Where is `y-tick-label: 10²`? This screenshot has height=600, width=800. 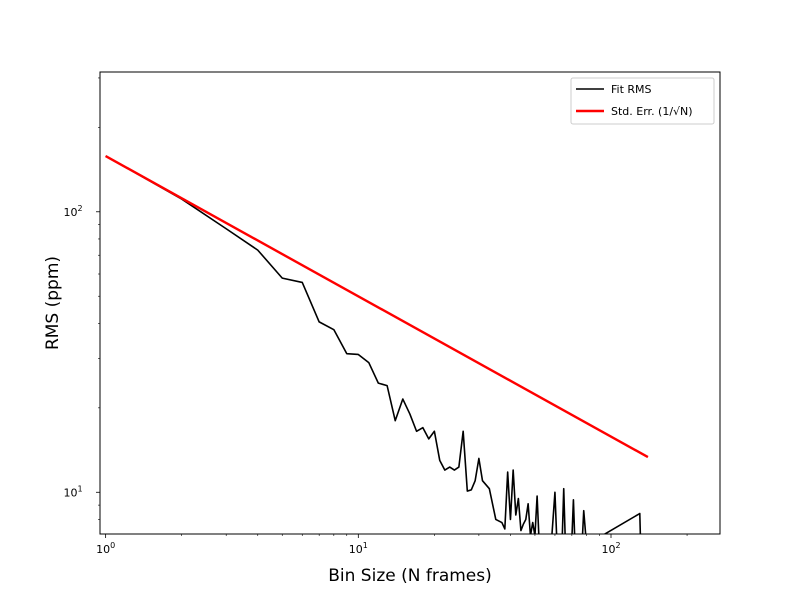
y-tick-label: 10² is located at coordinates (72, 211).